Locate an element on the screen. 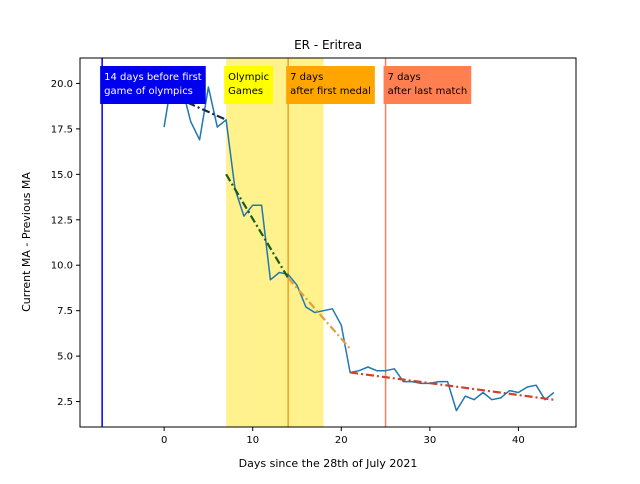 Image resolution: width=640 pixels, height=484 pixels. annotation-0: 14 days before first game of olympics is located at coordinates (153, 85).